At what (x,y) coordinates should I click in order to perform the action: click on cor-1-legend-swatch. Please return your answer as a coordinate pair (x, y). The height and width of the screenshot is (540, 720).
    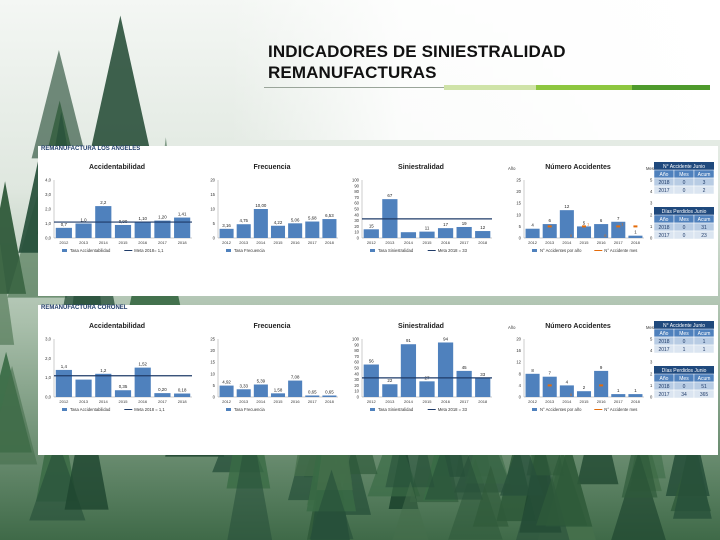
    Looking at the image, I should click on (228, 409).